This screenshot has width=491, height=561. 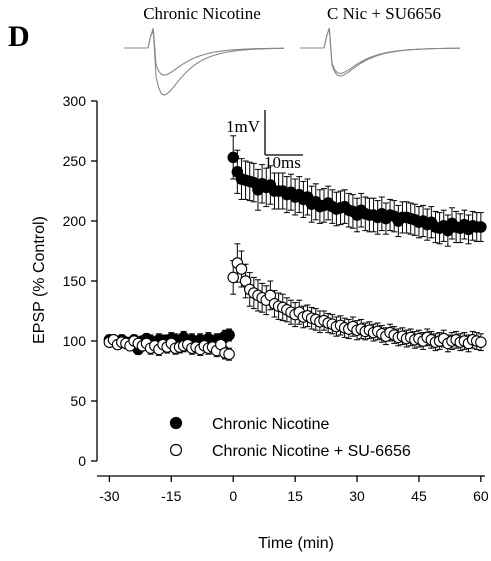 What do you see at coordinates (75, 221) in the screenshot?
I see `y-tick-label: 200` at bounding box center [75, 221].